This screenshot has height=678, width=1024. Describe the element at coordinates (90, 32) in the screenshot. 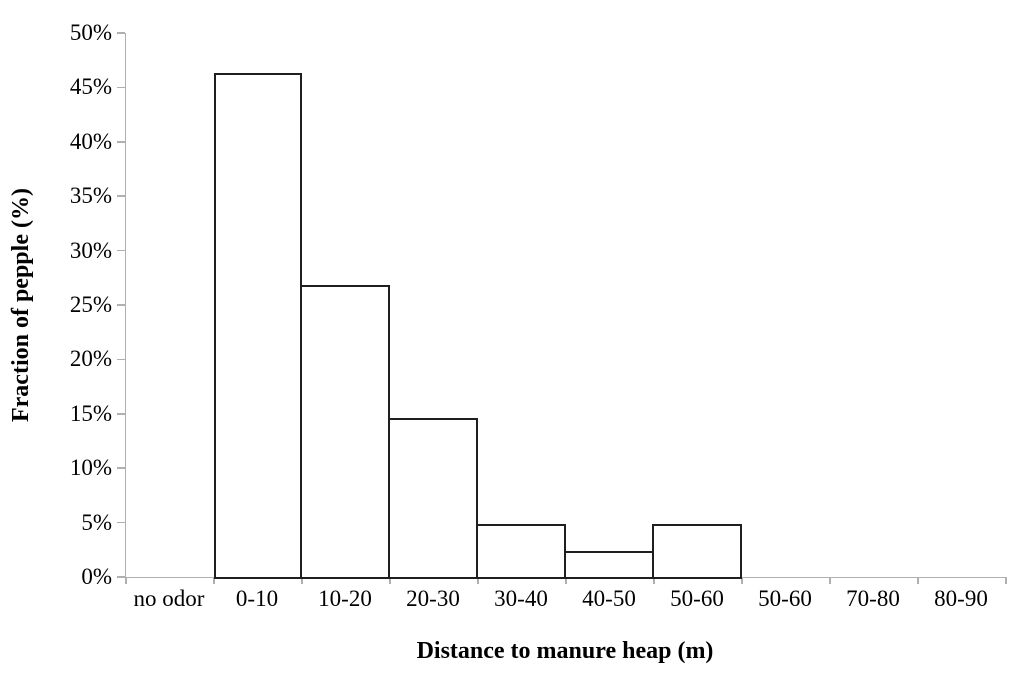

I see `y-tick-label: 50%` at that location.